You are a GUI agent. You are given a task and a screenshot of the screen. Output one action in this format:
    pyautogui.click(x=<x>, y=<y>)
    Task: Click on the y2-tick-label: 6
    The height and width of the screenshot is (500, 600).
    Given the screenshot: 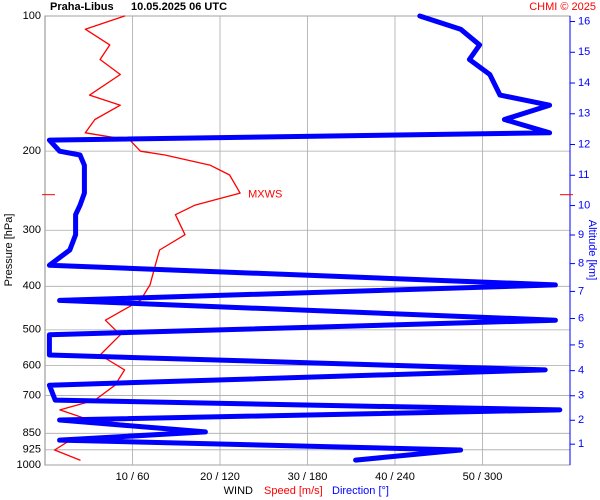 What is the action you would take?
    pyautogui.click(x=581, y=318)
    